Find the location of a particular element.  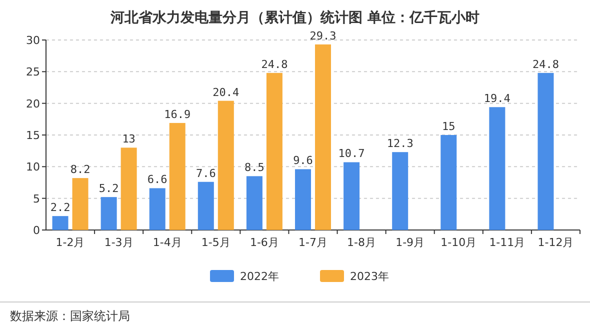

x-tick-label: 1-9月 is located at coordinates (410, 242).